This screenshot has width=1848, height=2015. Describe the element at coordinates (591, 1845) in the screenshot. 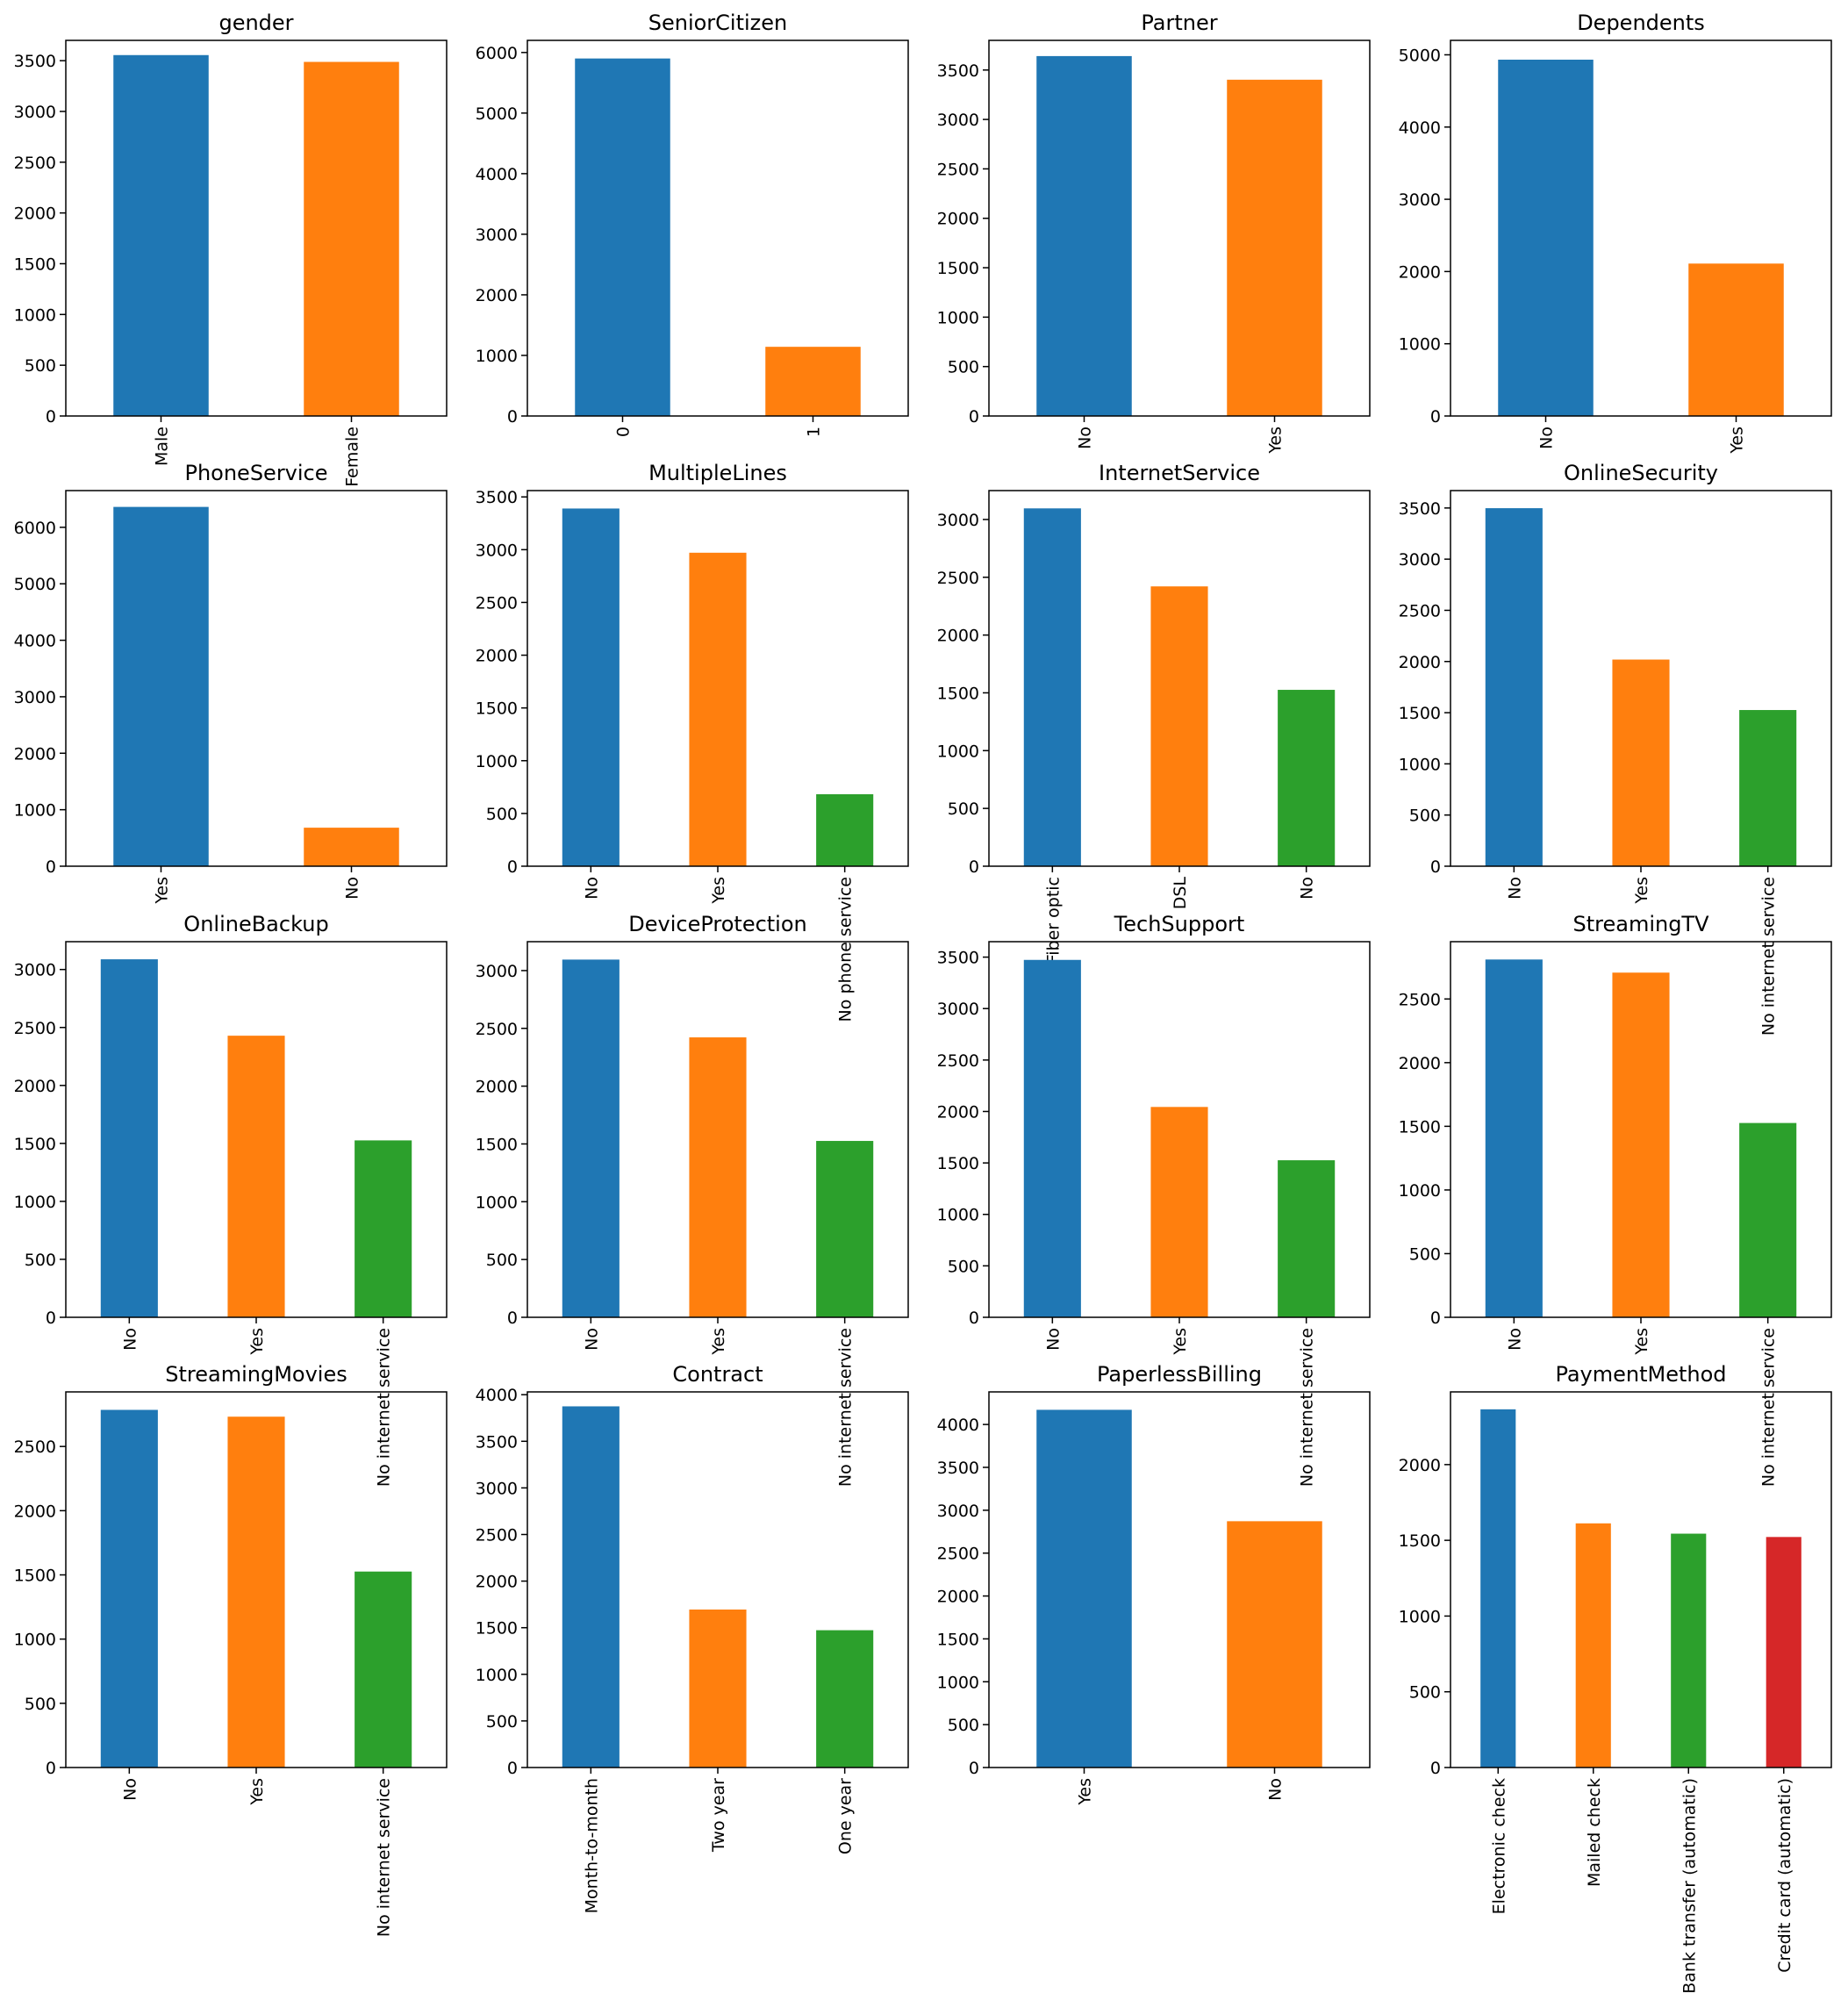

I see `x-tick-label: Month-to-month` at that location.